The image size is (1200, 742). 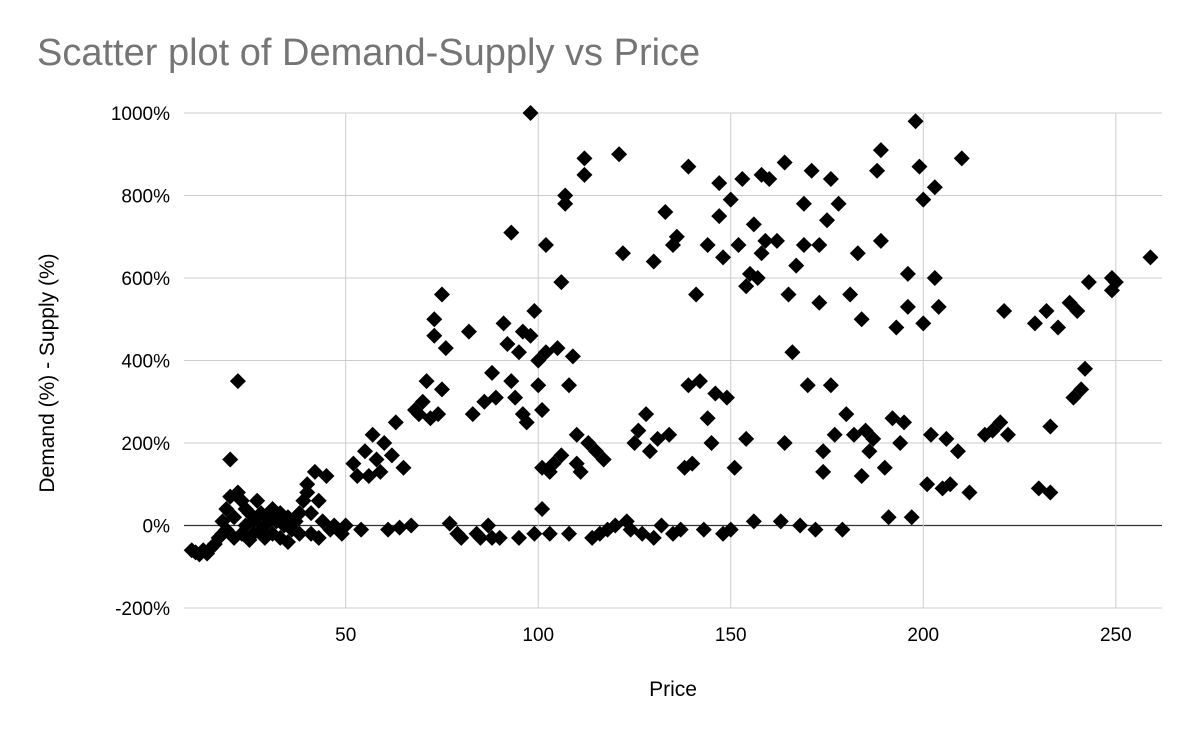 What do you see at coordinates (673, 689) in the screenshot?
I see `x-axis-label: Price` at bounding box center [673, 689].